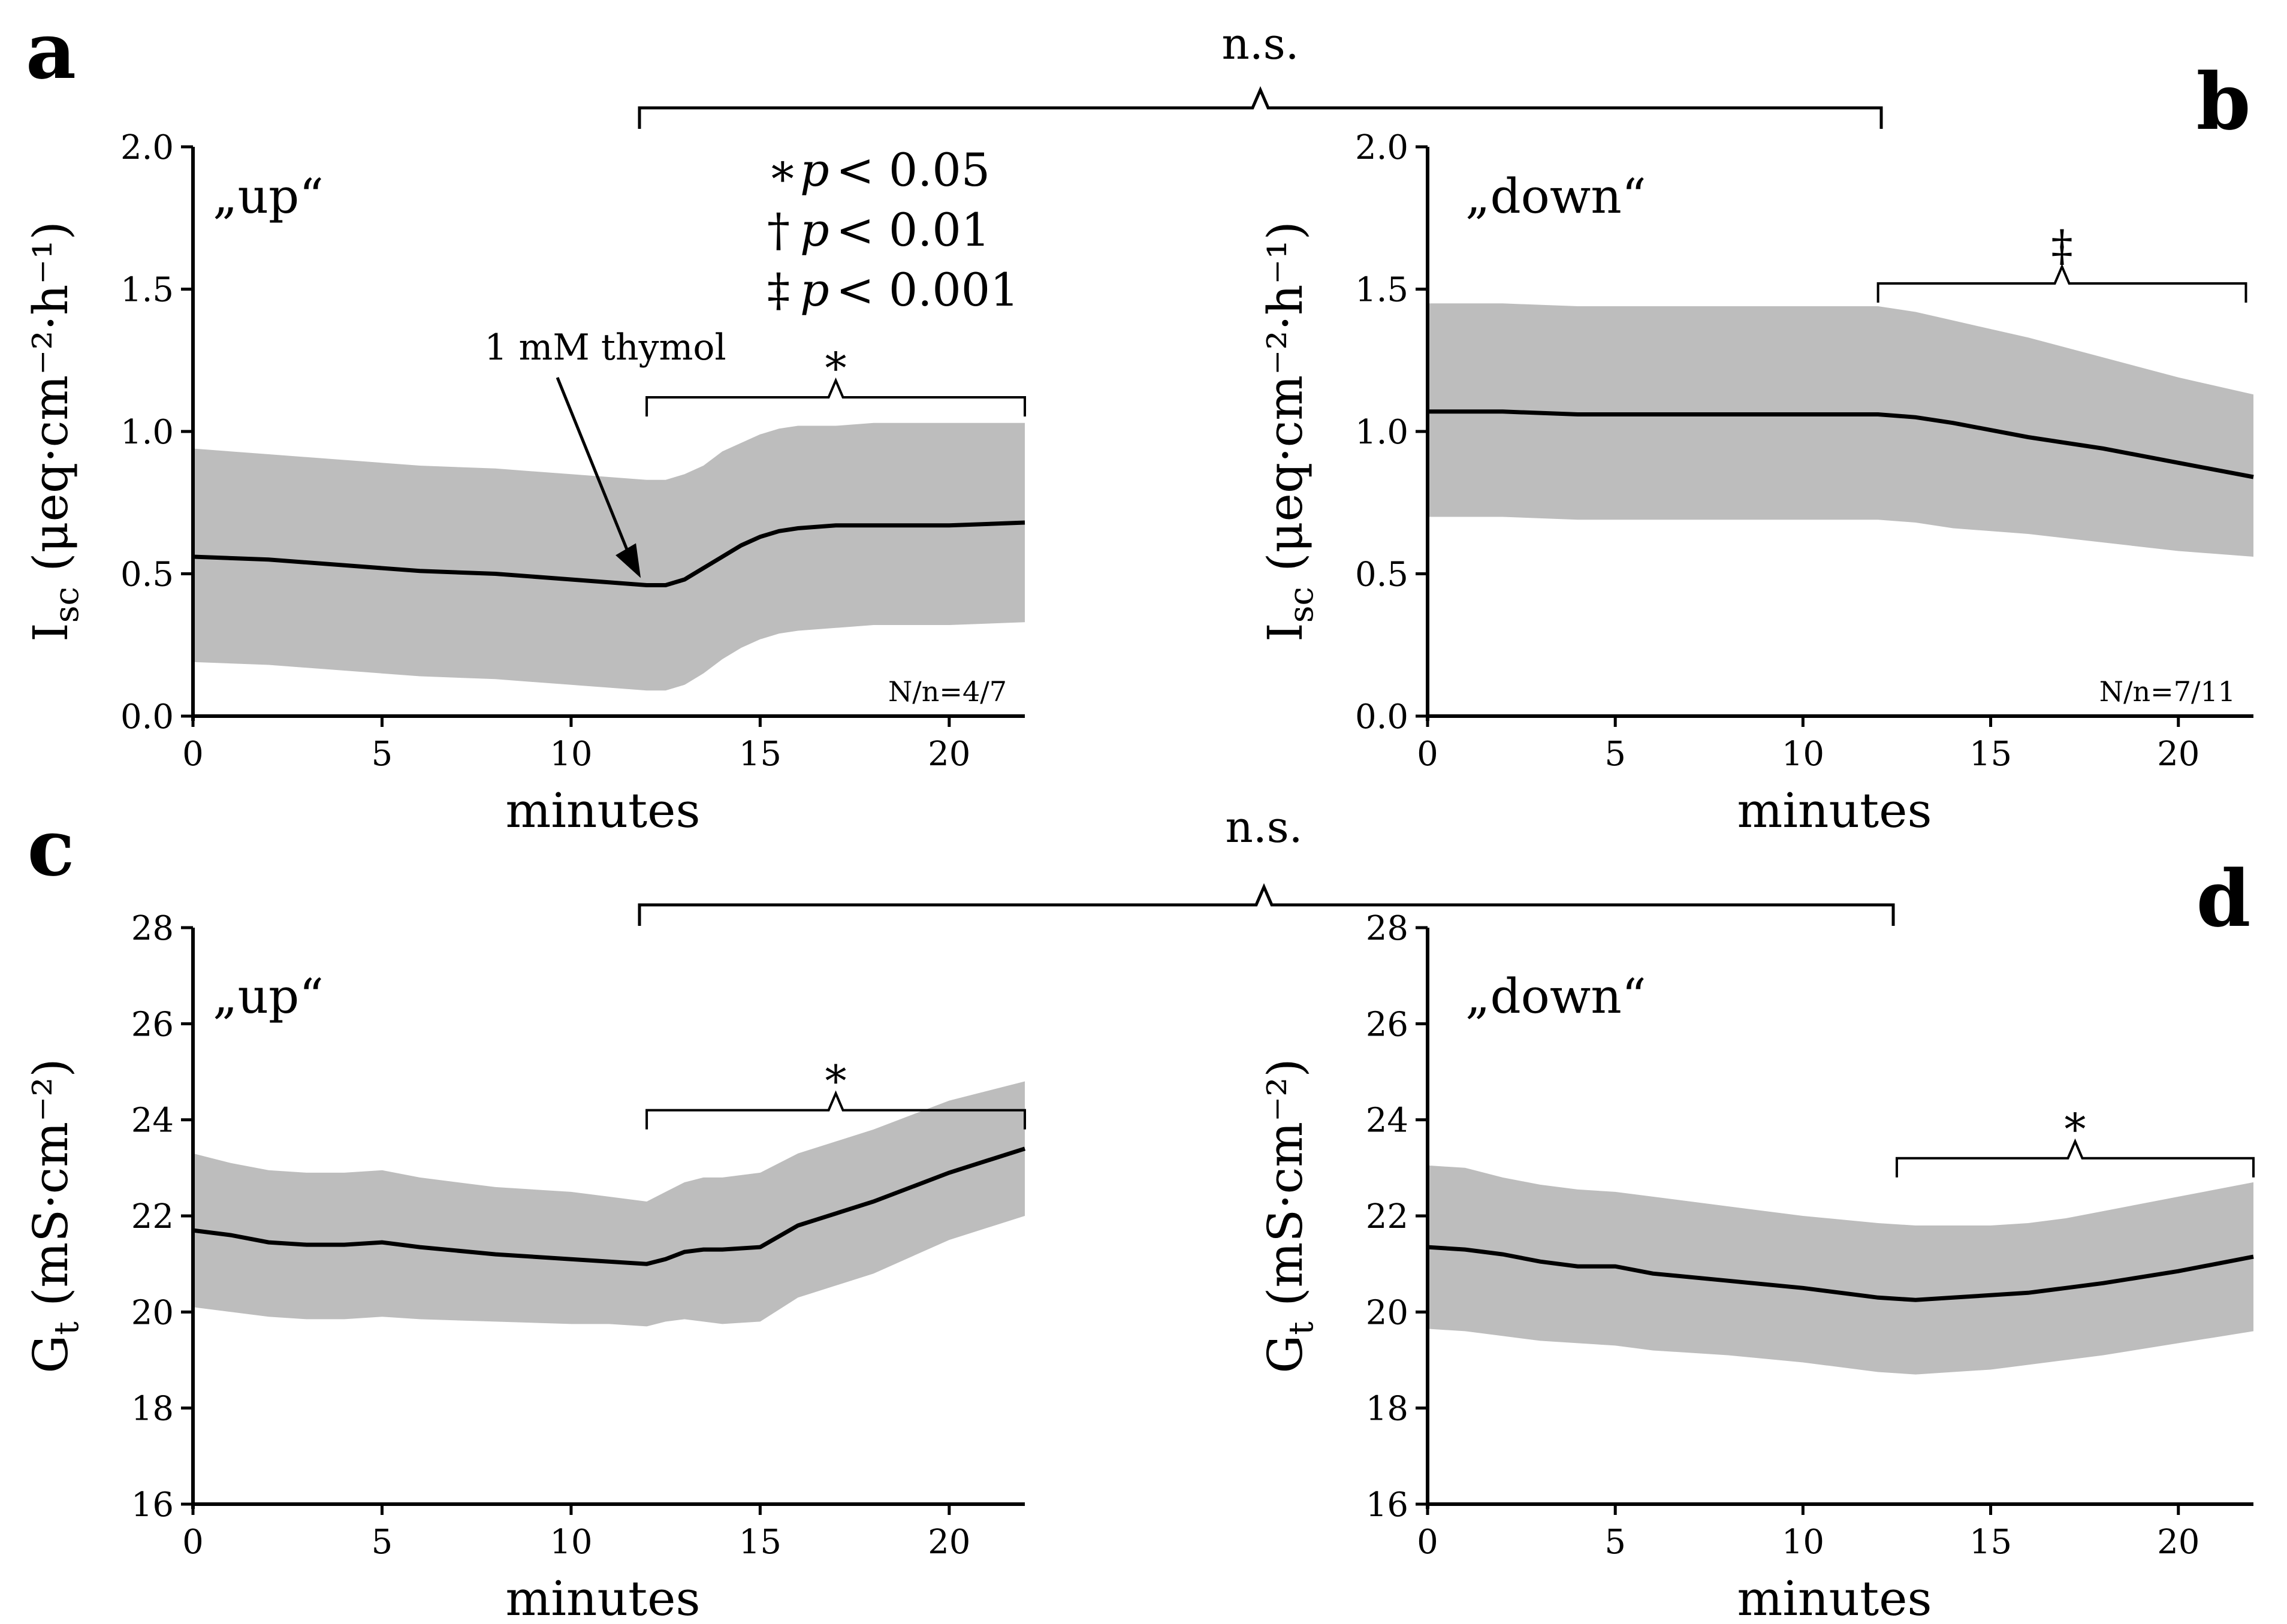  Describe the element at coordinates (814, 229) in the screenshot. I see `legend-p-2: p` at that location.